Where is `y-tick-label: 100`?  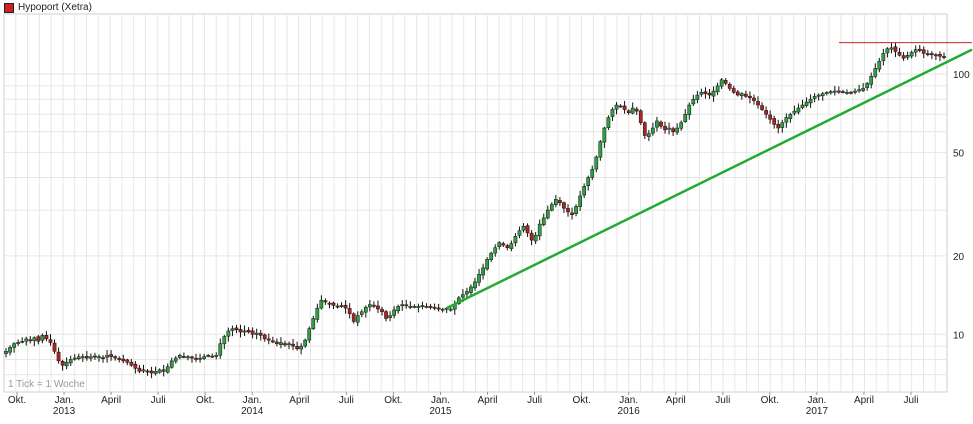
y-tick-label: 100 is located at coordinates (961, 75).